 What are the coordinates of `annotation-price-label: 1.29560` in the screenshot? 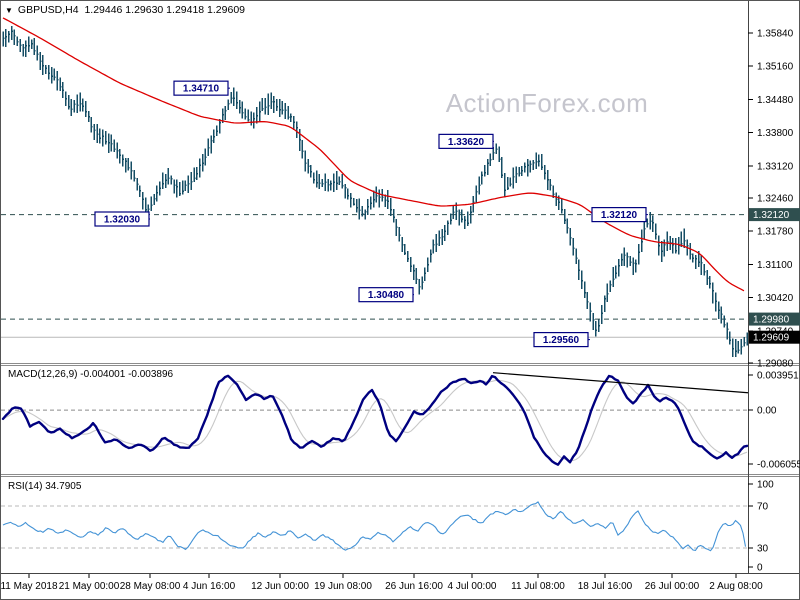 It's located at (561, 340).